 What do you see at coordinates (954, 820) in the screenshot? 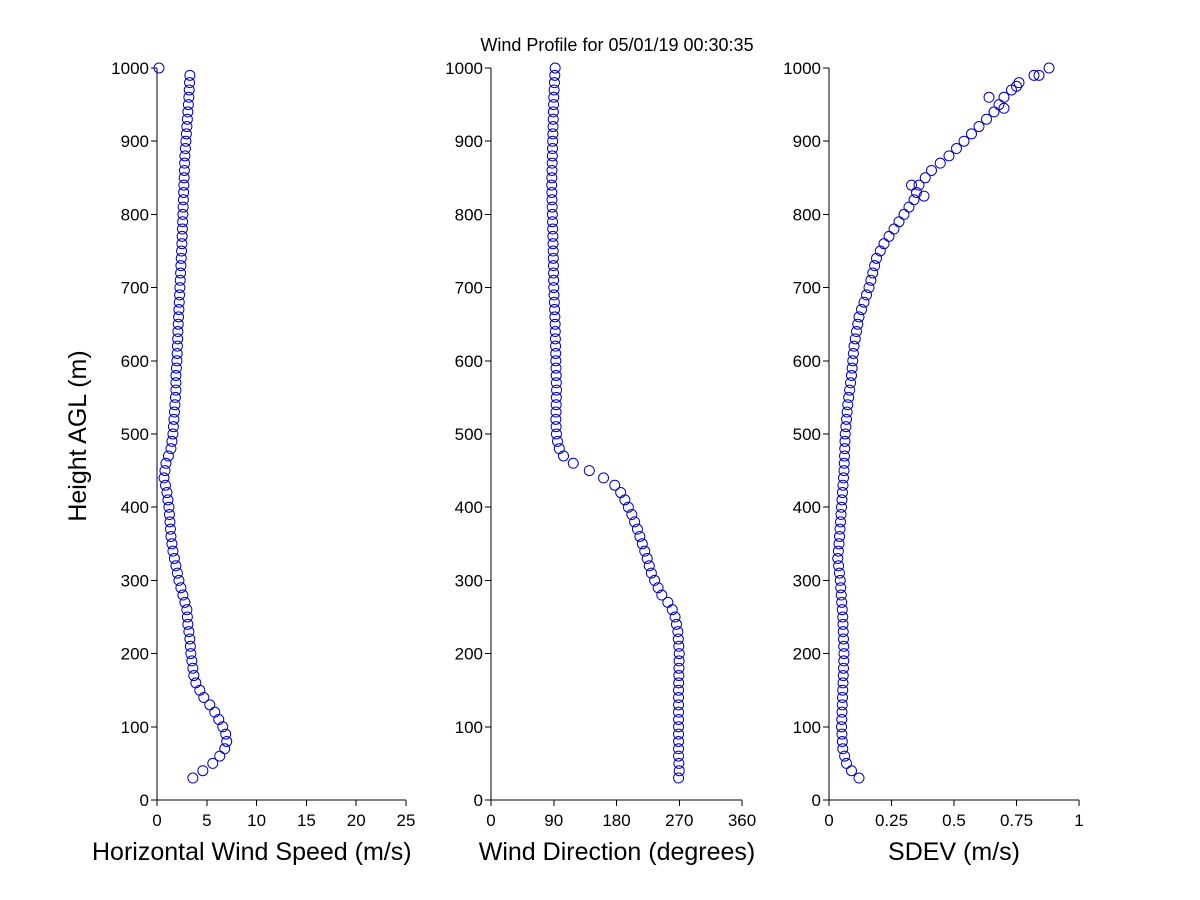
I see `sdev-x-tick-label: 0.5` at bounding box center [954, 820].